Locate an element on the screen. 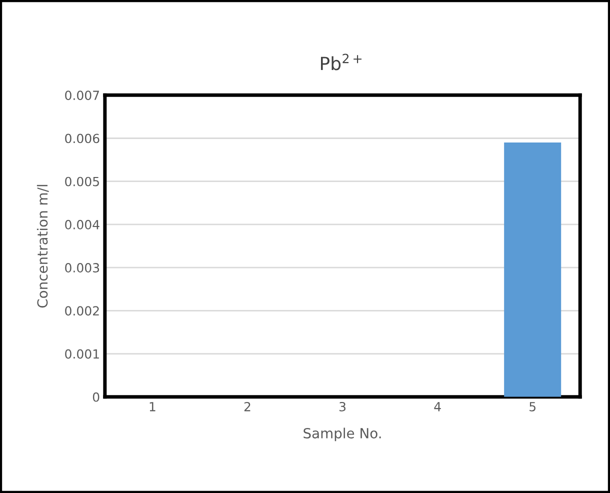 The height and width of the screenshot is (493, 610). y-tick-label: 0.007 is located at coordinates (82, 95).